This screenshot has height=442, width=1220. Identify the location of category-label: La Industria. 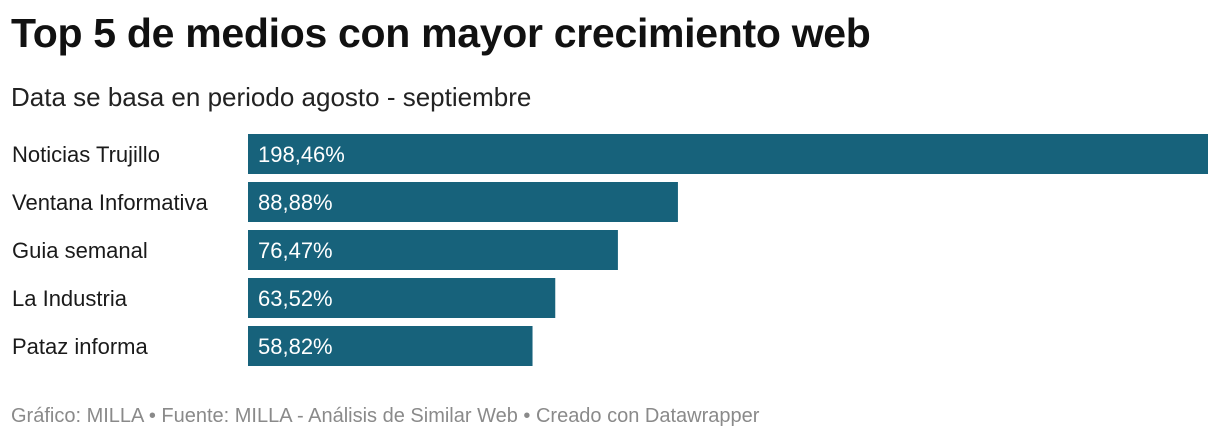
(70, 298).